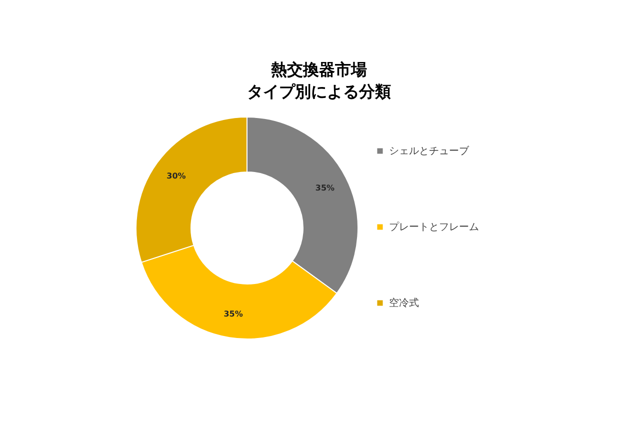  Describe the element at coordinates (176, 176) in the screenshot. I see `data-label: 30%` at that location.